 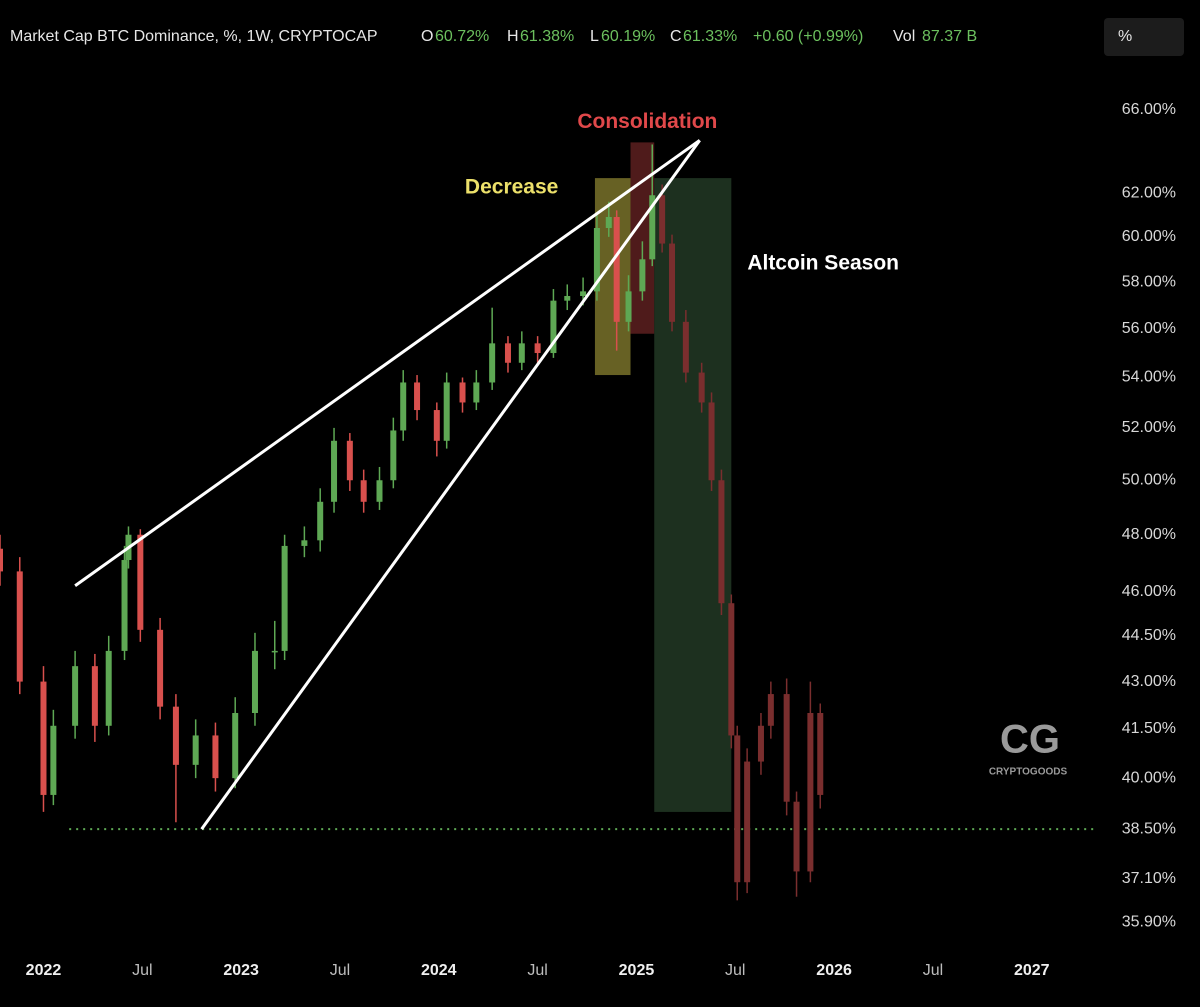 What do you see at coordinates (676, 36) in the screenshot?
I see `close-label: C` at bounding box center [676, 36].